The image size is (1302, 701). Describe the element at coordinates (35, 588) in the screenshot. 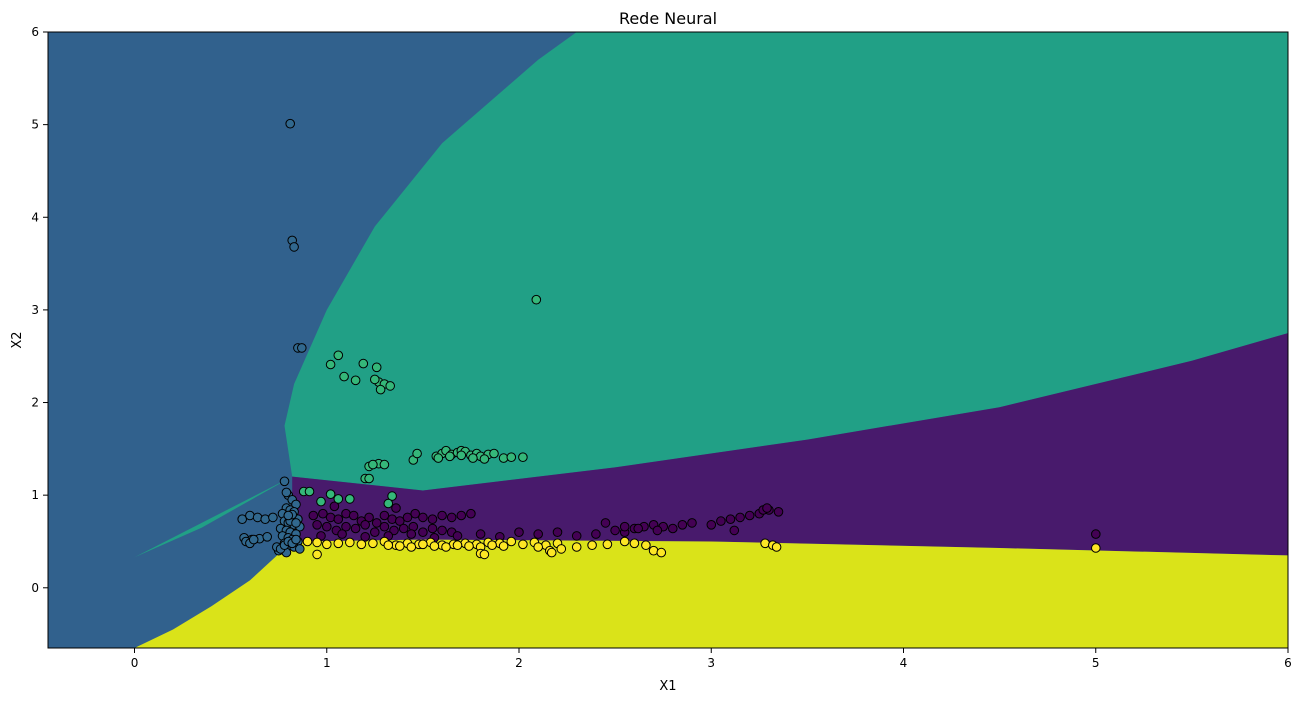

I see `y-tick-label: 0` at that location.